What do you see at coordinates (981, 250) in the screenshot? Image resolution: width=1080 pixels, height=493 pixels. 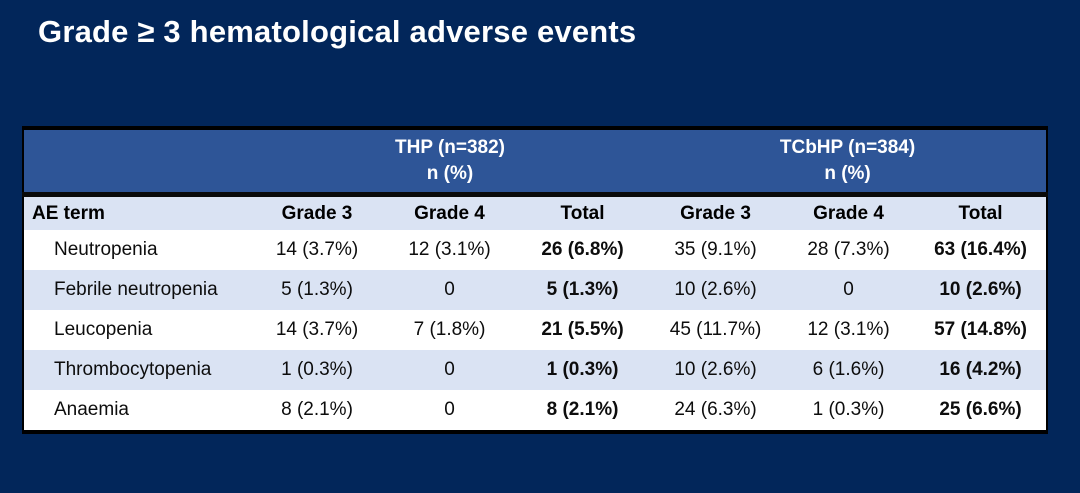 I see `total-cell: 63 (16.4%)` at bounding box center [981, 250].